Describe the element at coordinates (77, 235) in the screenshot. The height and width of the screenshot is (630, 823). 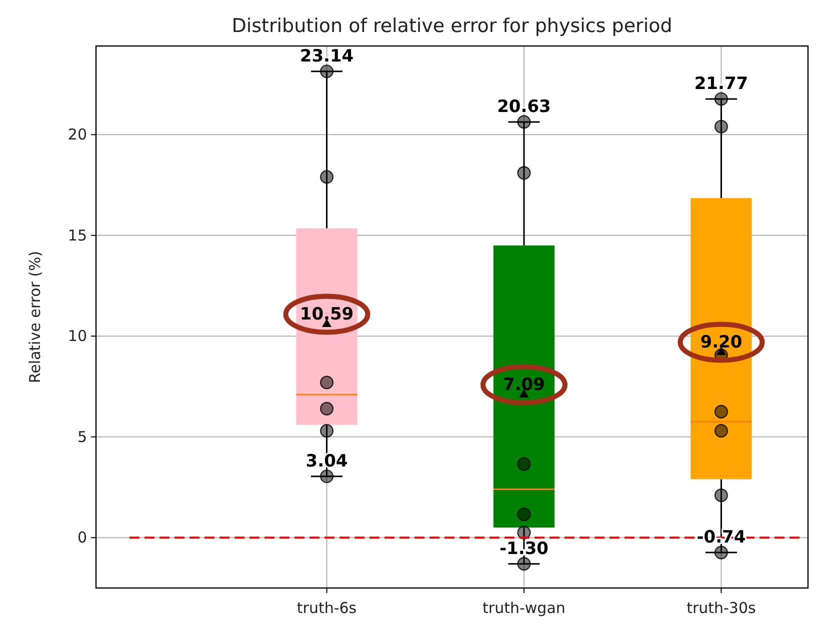
I see `y-tick-label: 15` at that location.